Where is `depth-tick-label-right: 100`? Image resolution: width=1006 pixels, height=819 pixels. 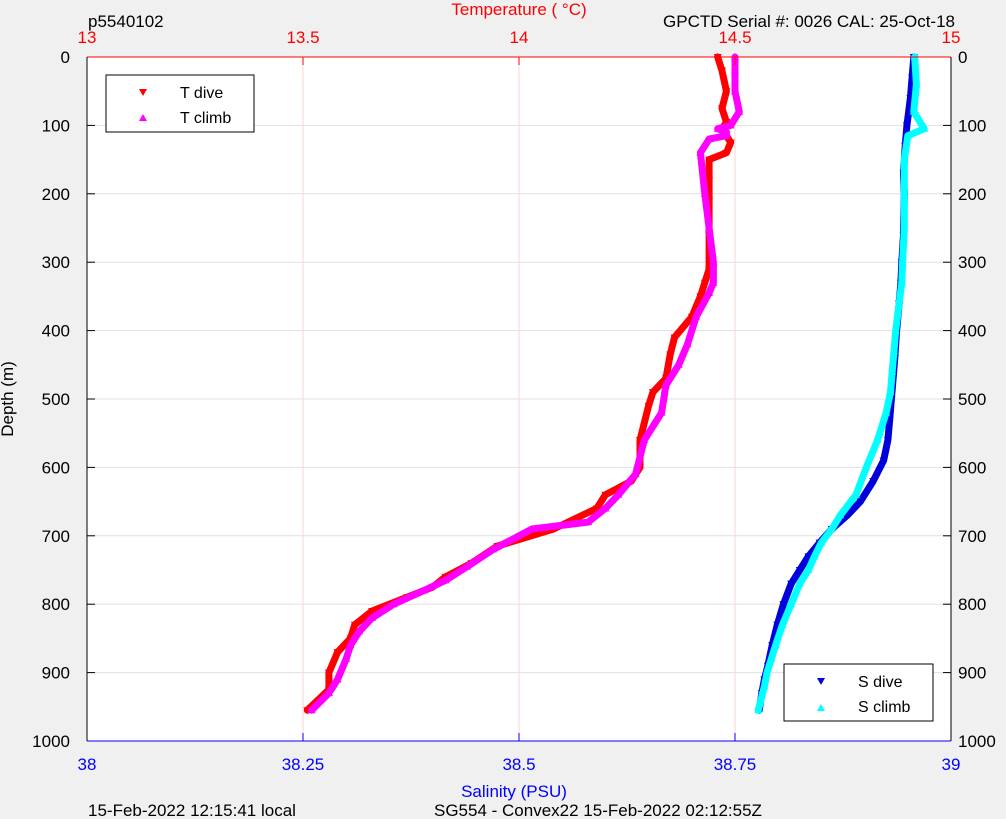
depth-tick-label-right: 100 is located at coordinates (972, 125).